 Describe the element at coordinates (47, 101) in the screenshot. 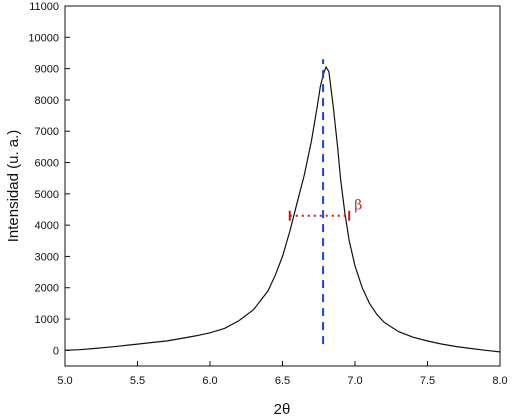

I see `y-tick-label: 8000` at that location.